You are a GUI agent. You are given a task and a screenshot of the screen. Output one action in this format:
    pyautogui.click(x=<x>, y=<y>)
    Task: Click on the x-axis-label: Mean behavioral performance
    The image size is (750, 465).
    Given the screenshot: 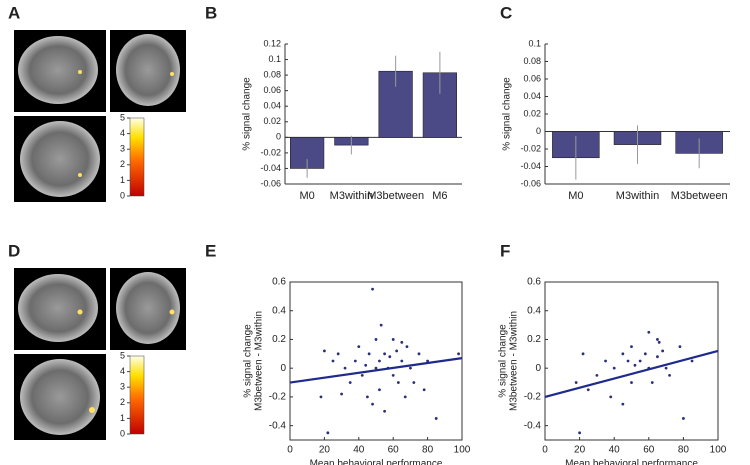 What is the action you would take?
    pyautogui.click(x=376, y=462)
    